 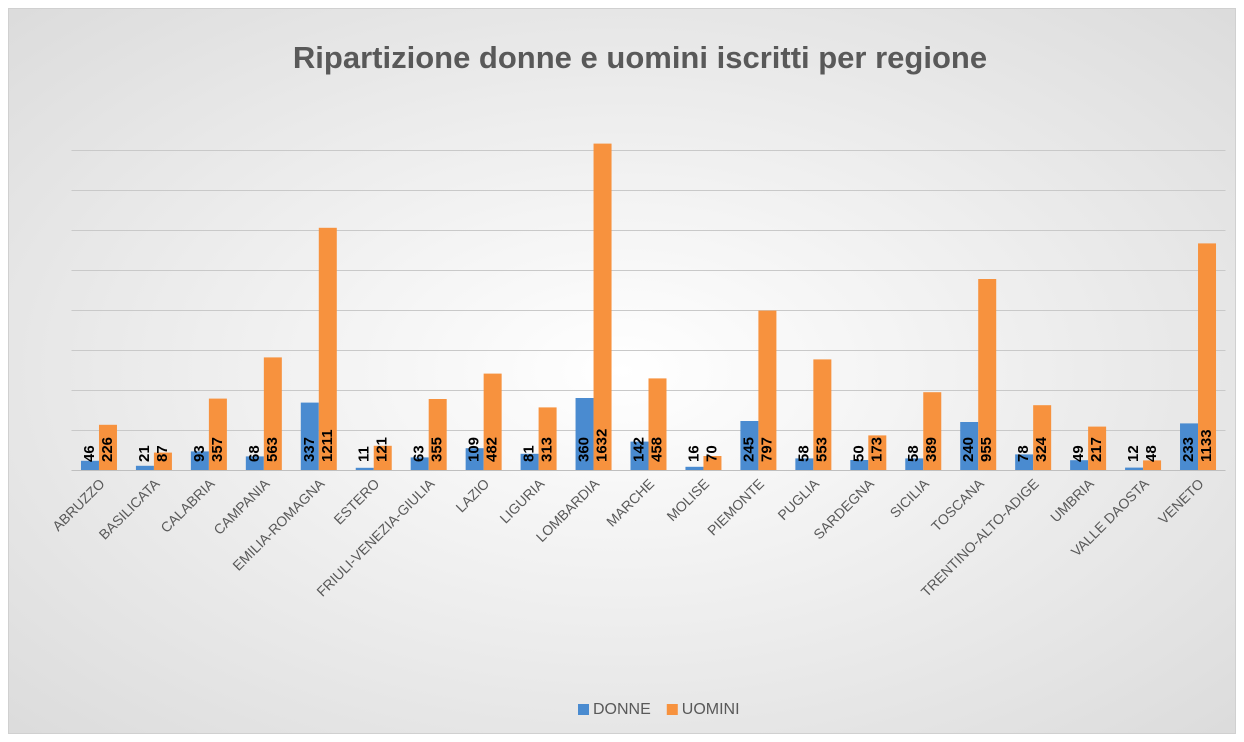 I want to click on data-label: 48, so click(x=1151, y=453).